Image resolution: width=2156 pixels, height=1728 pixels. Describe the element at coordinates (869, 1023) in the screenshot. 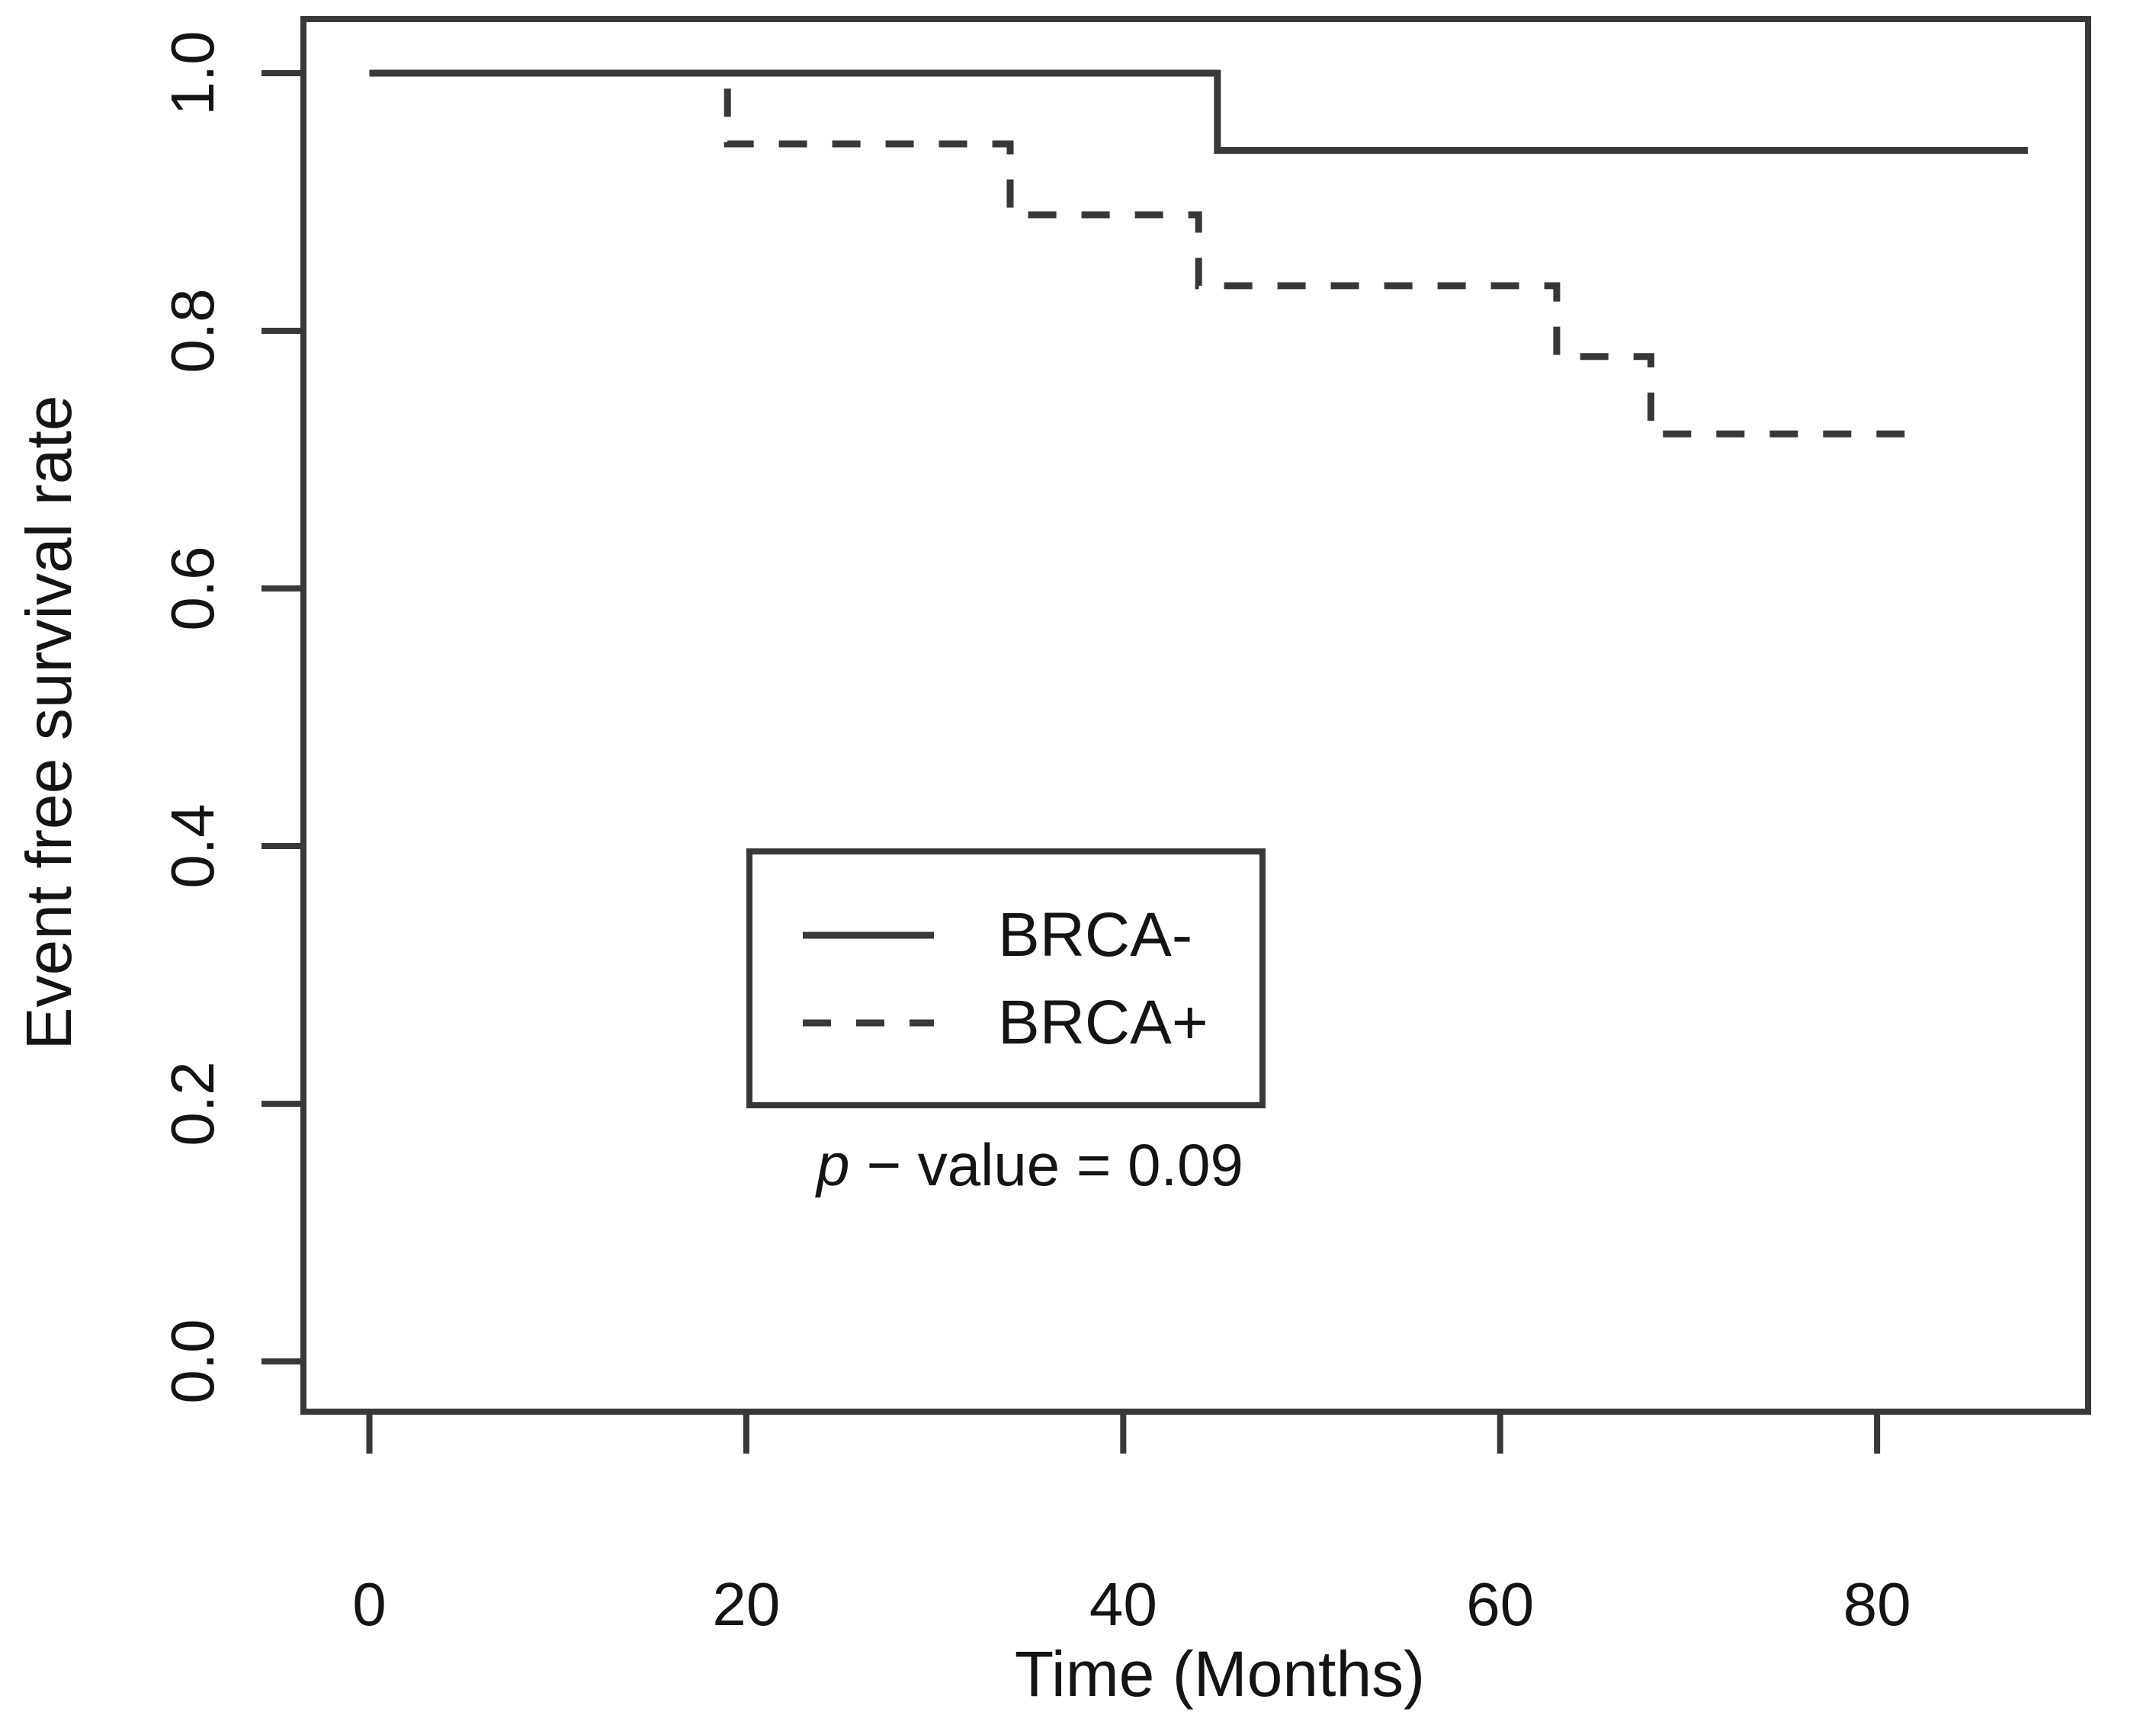

I see `legend-dashed-line-sample` at that location.